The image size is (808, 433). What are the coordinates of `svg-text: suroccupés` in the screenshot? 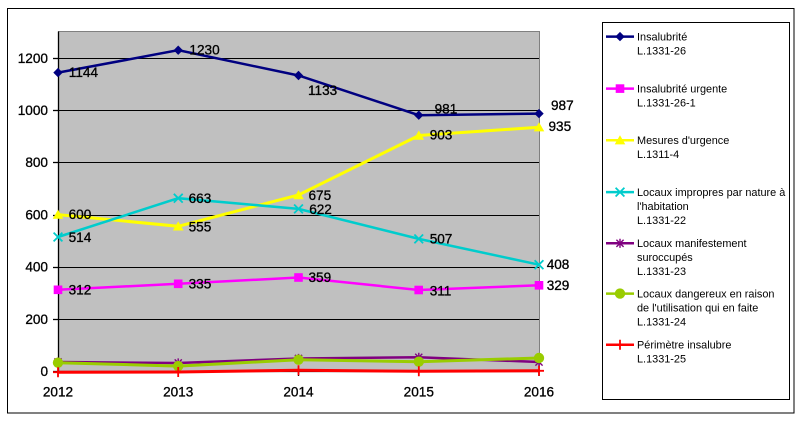 It's located at (665, 258).